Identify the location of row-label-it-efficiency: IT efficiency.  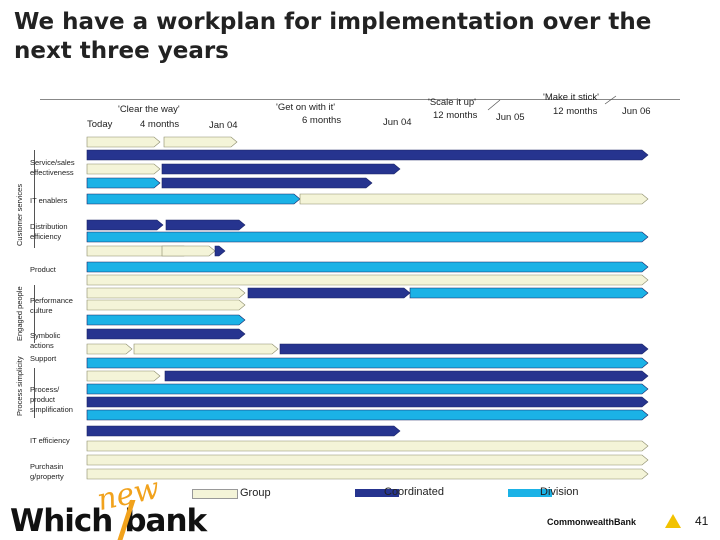
(50, 440).